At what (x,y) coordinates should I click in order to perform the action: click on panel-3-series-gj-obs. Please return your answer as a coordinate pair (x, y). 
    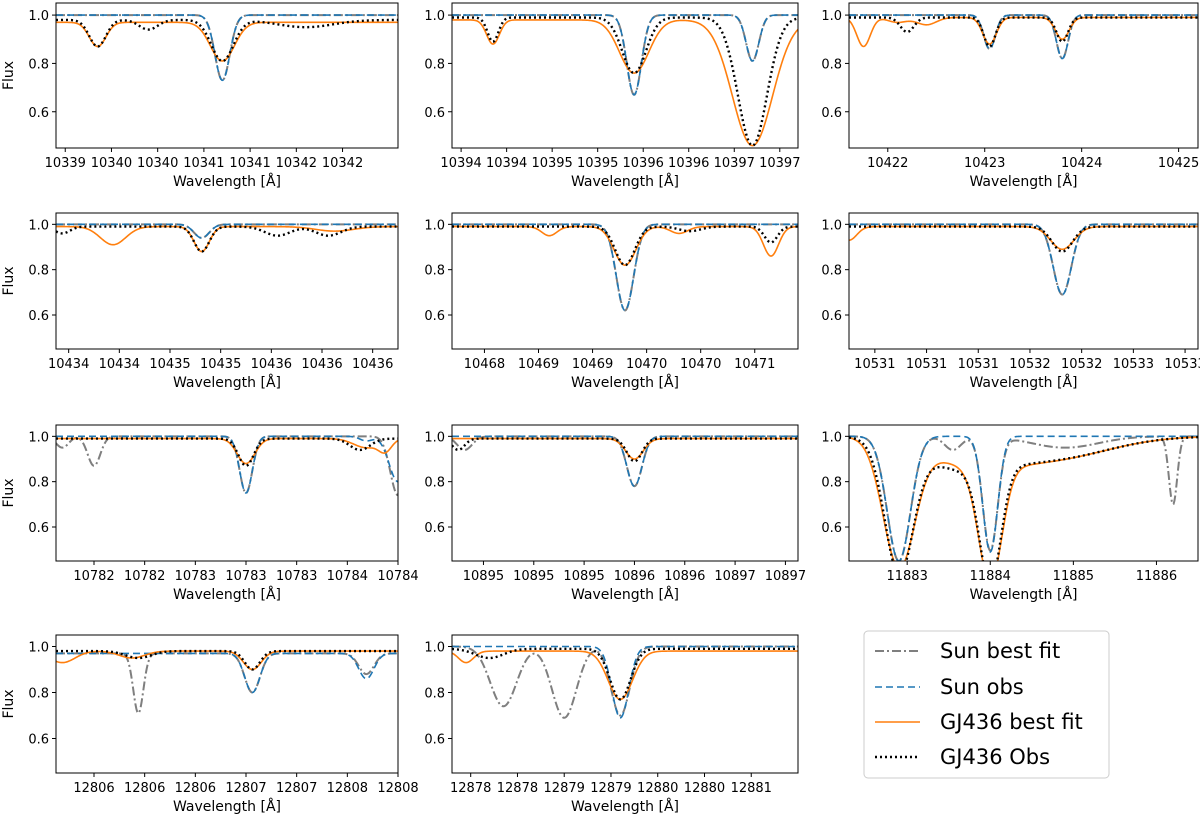
    Looking at the image, I should click on (1023, 32).